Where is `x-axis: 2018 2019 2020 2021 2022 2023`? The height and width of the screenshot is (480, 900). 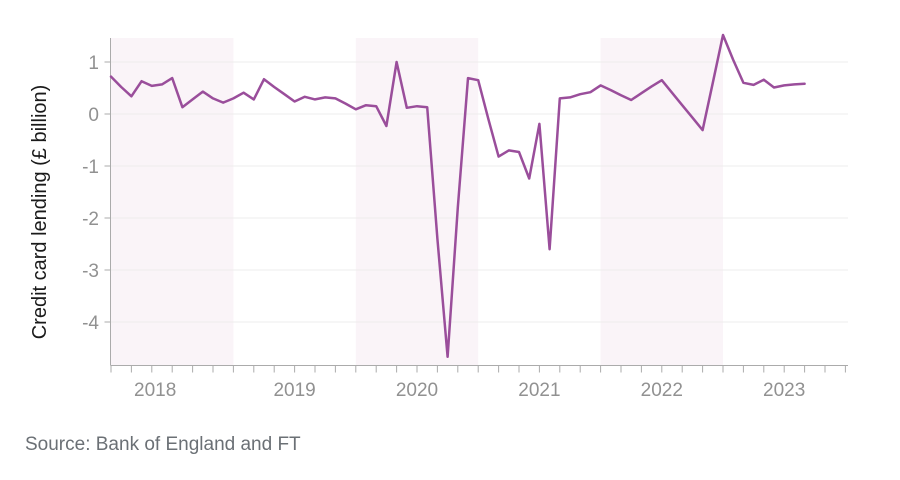
x-axis: 2018 2019 2020 2021 2022 2023 is located at coordinates (479, 383).